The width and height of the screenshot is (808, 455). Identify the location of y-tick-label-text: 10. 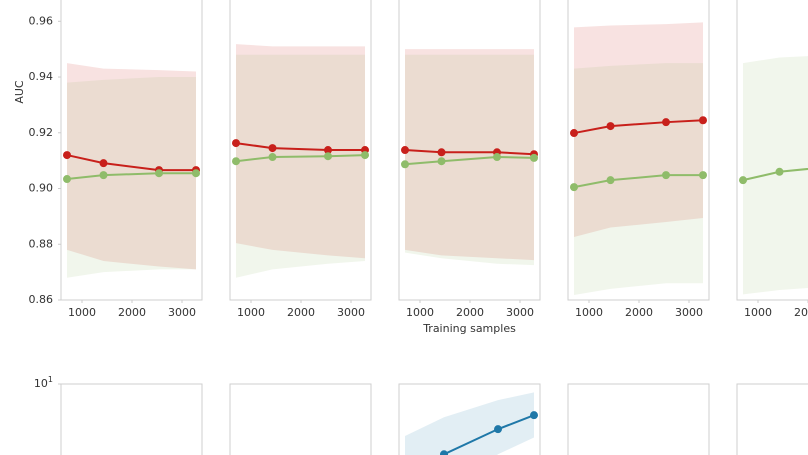
(41, 383).